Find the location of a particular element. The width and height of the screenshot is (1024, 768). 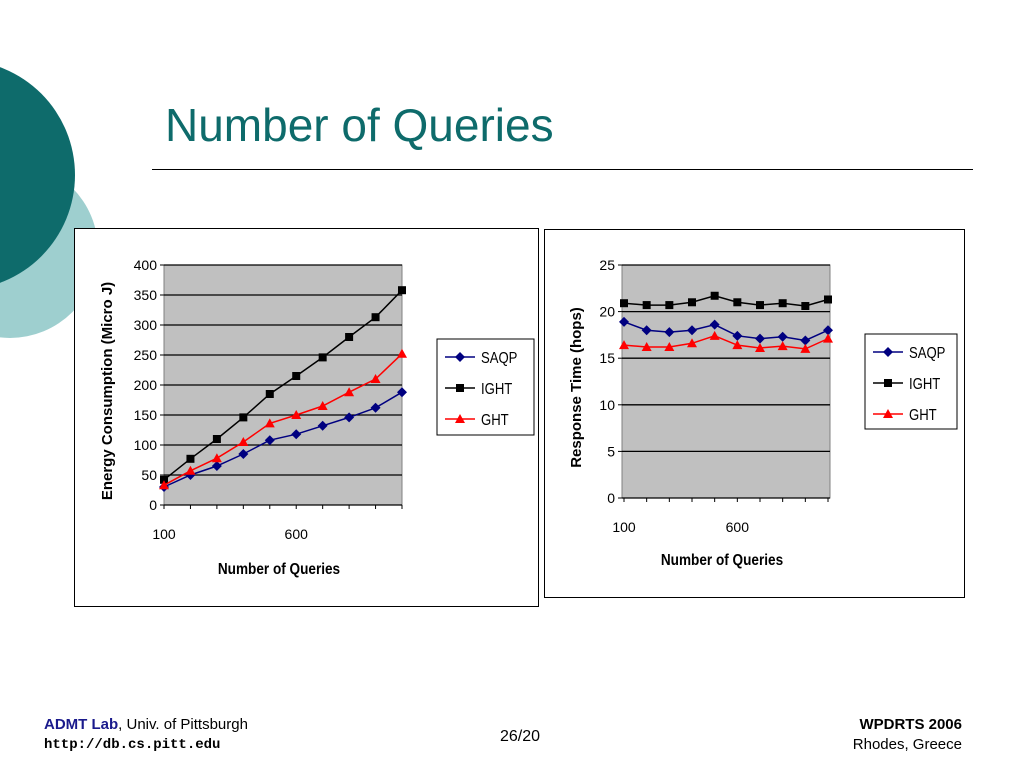

page-number: 26/20 is located at coordinates (520, 736).